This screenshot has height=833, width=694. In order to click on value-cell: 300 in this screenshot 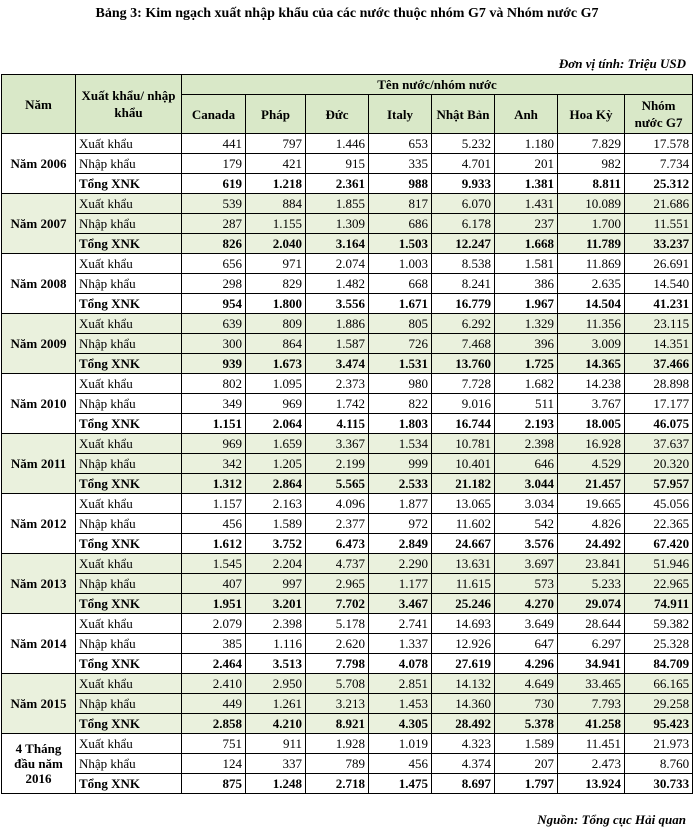, I will do `click(213, 343)`.